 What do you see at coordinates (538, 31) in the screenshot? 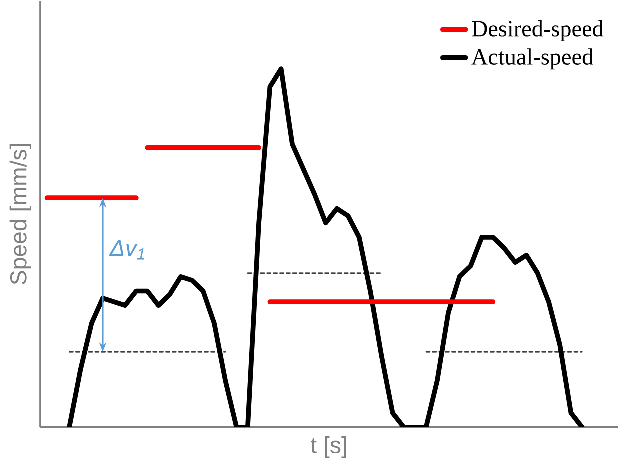
I see `legend-label: Desired-speed` at bounding box center [538, 31].